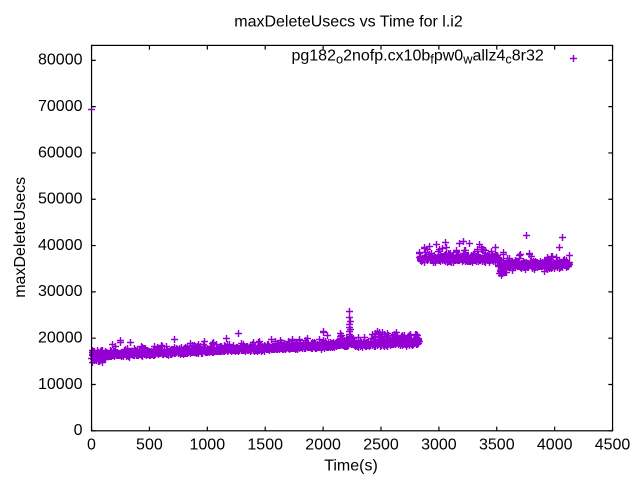 The height and width of the screenshot is (480, 640). Describe the element at coordinates (208, 444) in the screenshot. I see `svg-text: 1000` at that location.